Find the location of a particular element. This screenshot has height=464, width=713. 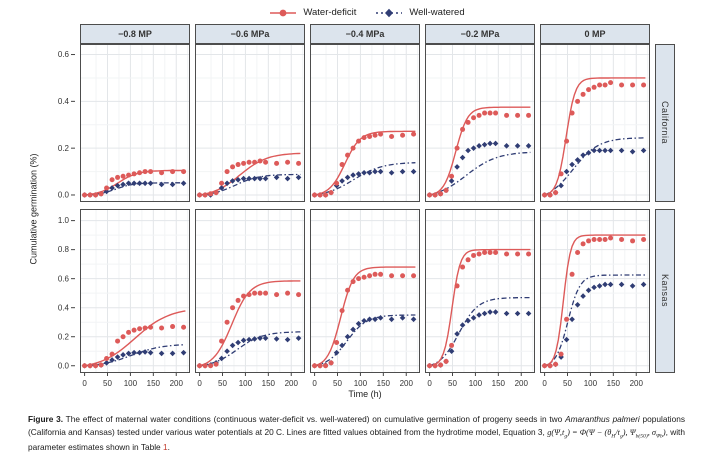

caption-text: ) = Φ(Ψ − (θ is located at coordinates (589, 432).